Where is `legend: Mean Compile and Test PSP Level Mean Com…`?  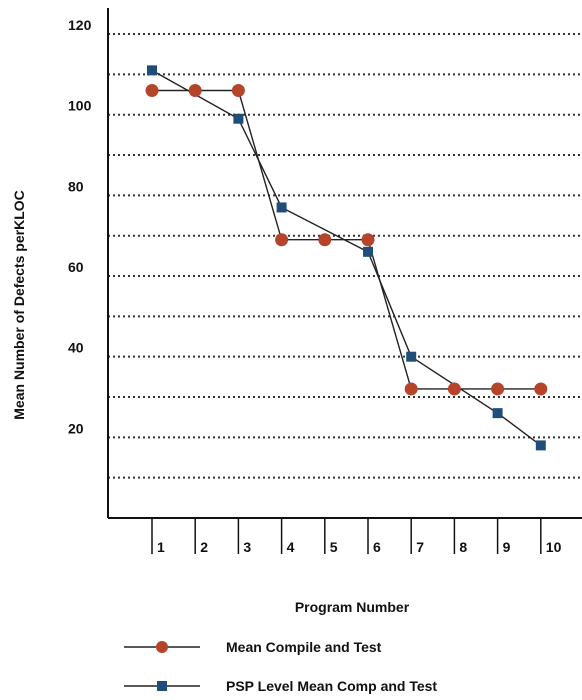
legend: Mean Compile and Test PSP Level Mean Com… is located at coordinates (280, 666).